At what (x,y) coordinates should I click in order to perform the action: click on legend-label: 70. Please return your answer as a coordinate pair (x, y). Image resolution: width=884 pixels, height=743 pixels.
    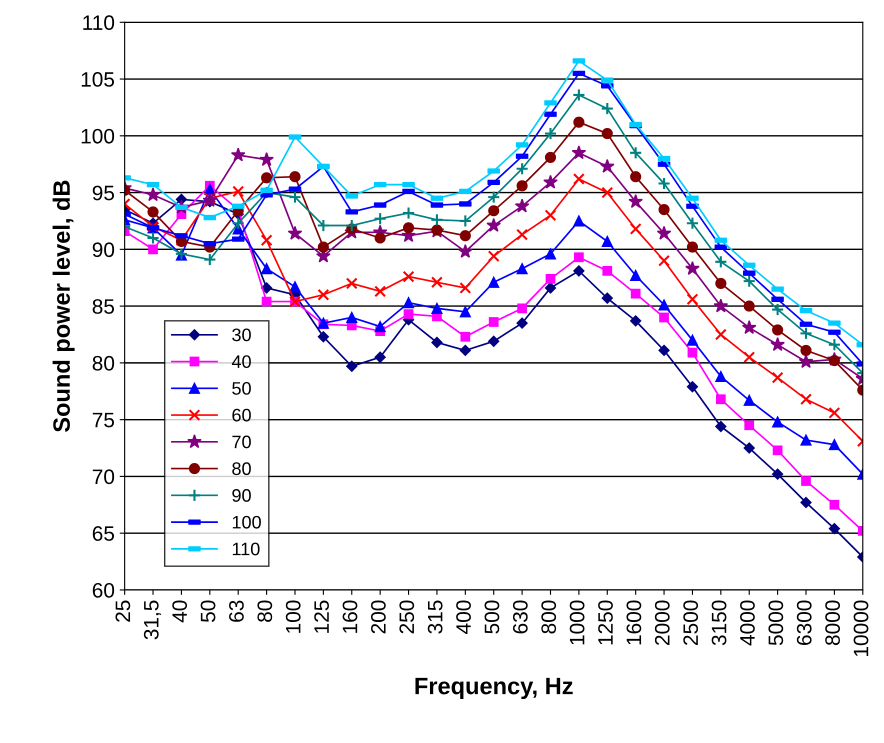
    Looking at the image, I should click on (241, 442).